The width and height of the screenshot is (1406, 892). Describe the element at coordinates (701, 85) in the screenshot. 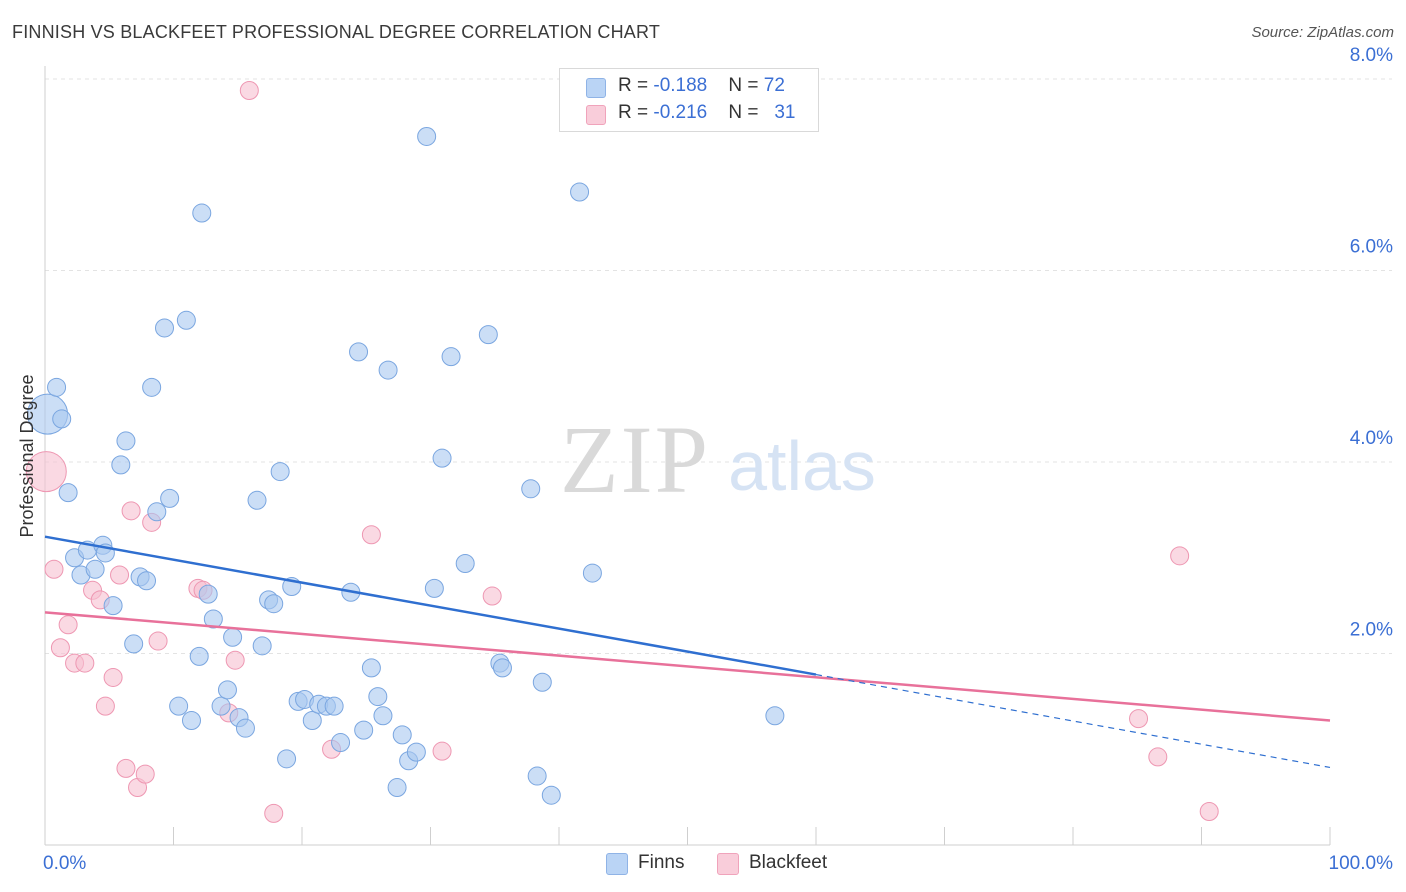

I see `legend-finns-text: R = -0.188 N = 72` at that location.